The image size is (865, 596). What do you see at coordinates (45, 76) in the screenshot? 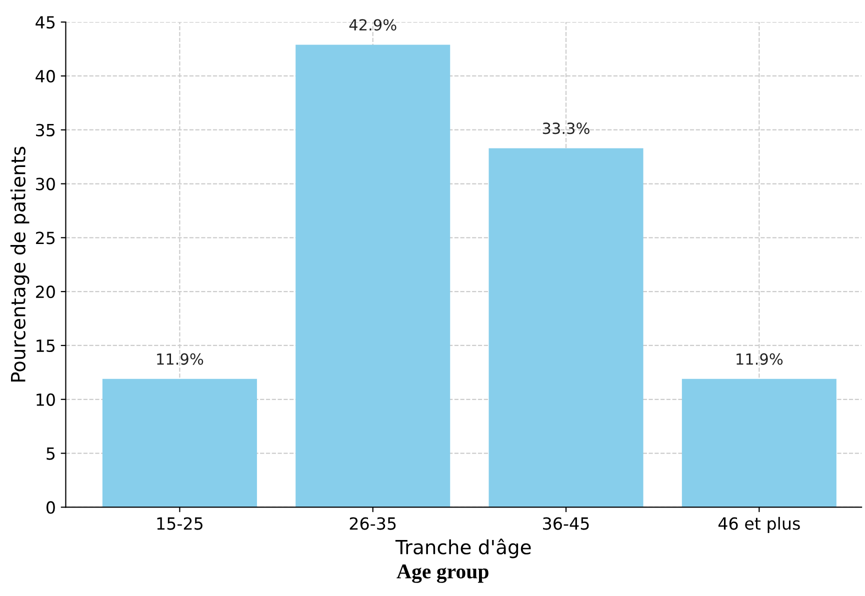
I see `y-tick-label: 40` at bounding box center [45, 76].